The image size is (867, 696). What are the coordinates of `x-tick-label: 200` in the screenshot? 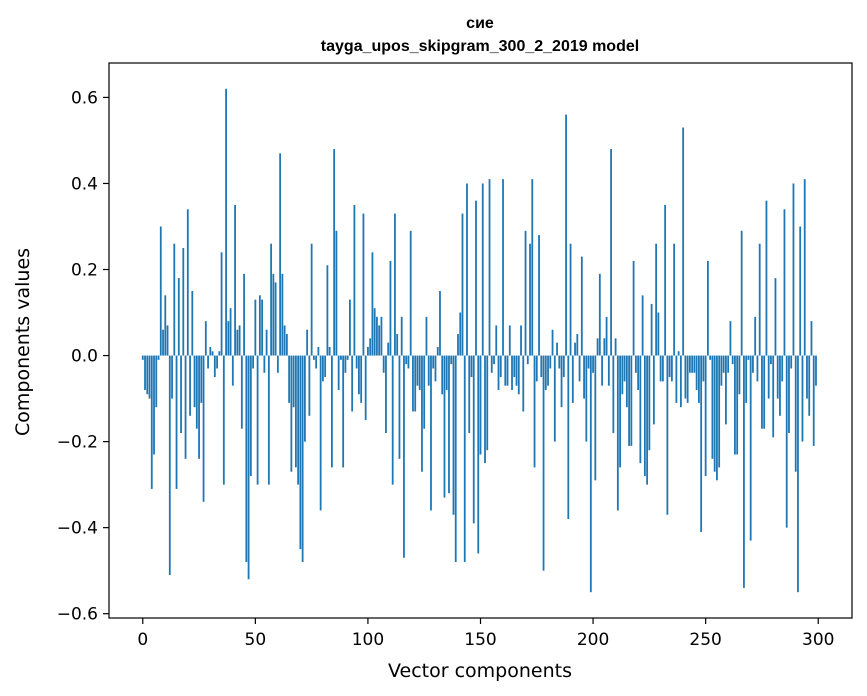 It's located at (593, 640).